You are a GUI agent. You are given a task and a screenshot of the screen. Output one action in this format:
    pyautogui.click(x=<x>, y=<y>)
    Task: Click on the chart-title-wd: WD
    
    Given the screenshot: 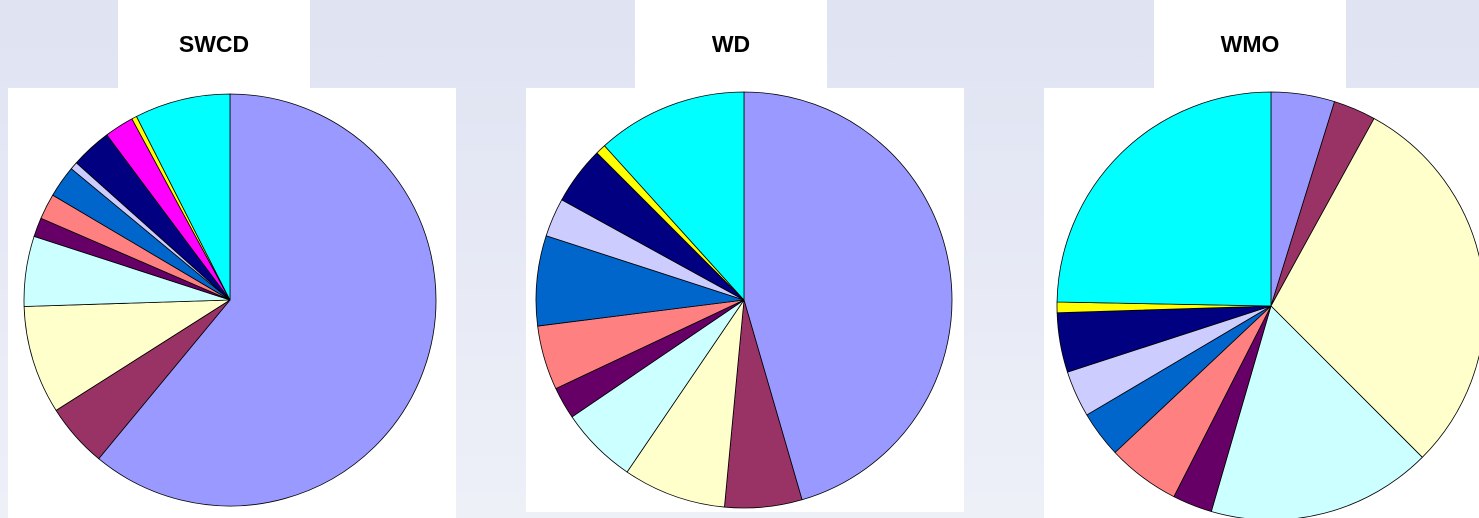 What is the action you would take?
    pyautogui.click(x=731, y=44)
    